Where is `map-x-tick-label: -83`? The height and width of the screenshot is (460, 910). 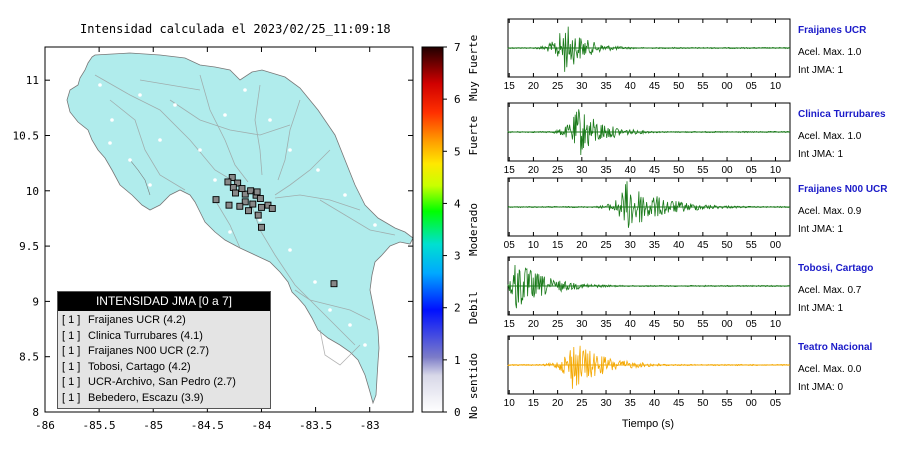 map-x-tick-label: -83 is located at coordinates (370, 425).